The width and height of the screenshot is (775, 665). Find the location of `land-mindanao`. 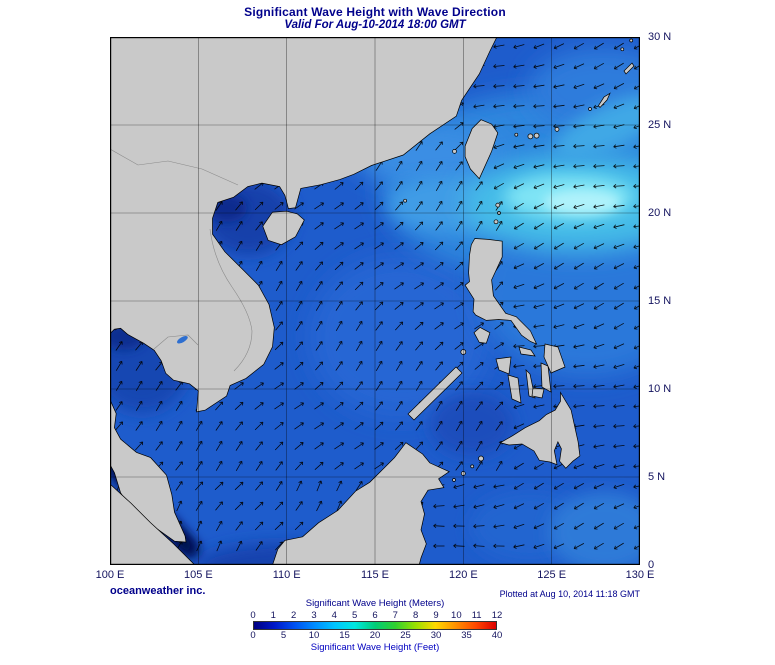

land-mindanao is located at coordinates (540, 430).